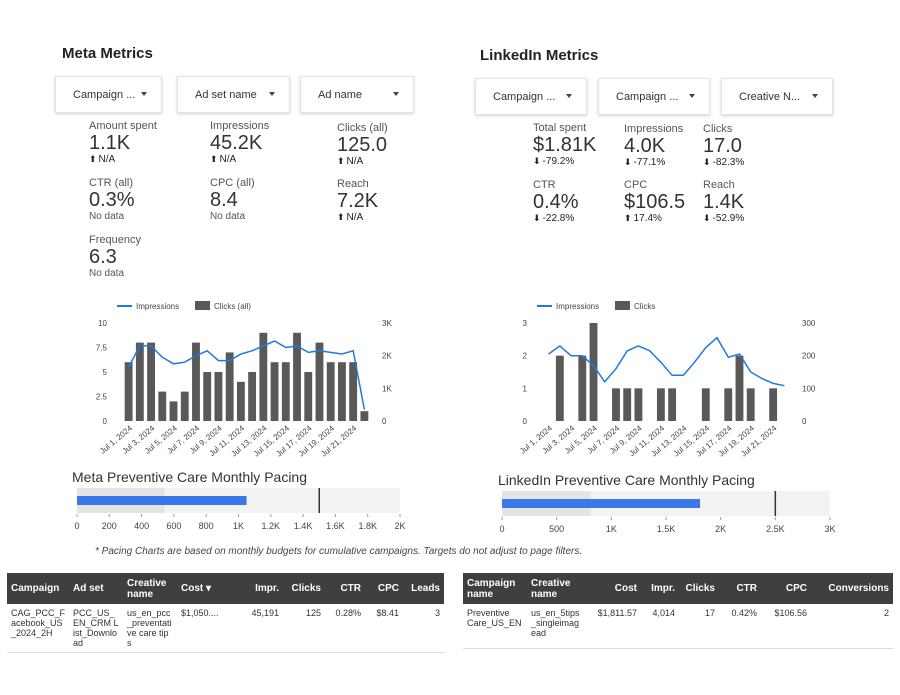 The image size is (900, 695). Describe the element at coordinates (719, 185) in the screenshot. I see `kpi-label: Reach` at that location.